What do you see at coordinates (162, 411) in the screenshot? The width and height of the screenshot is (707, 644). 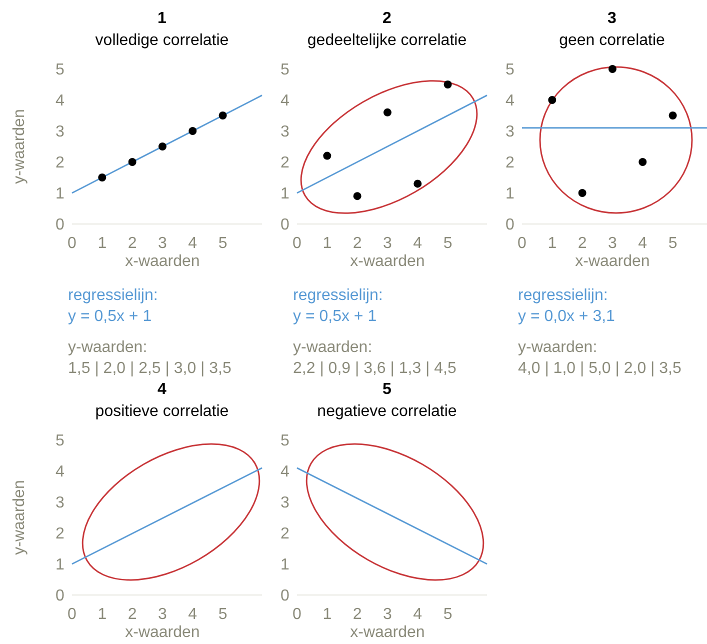 I see `chart-subtitle: positieve correlatie` at bounding box center [162, 411].